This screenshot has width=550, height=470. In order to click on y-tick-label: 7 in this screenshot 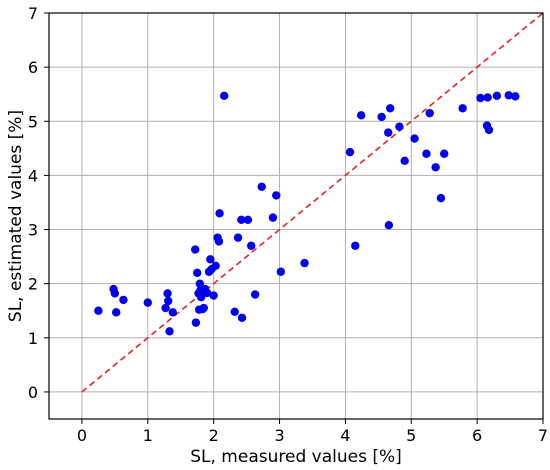, I will do `click(33, 13)`.